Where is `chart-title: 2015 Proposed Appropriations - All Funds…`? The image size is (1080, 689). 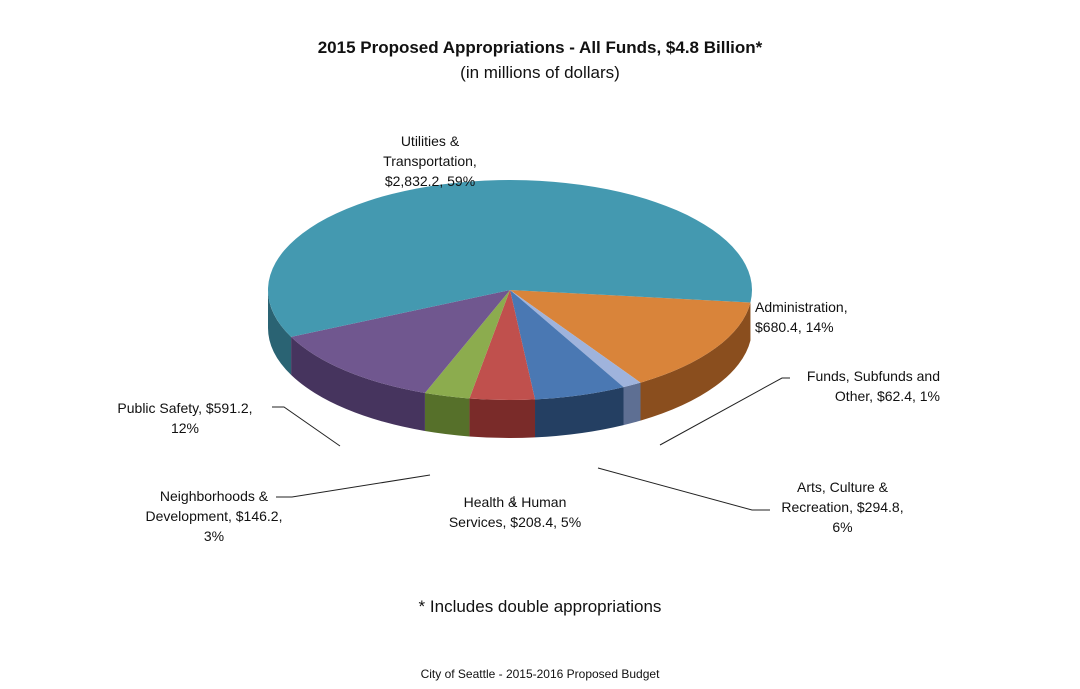 chart-title: 2015 Proposed Appropriations - All Funds… is located at coordinates (540, 47).